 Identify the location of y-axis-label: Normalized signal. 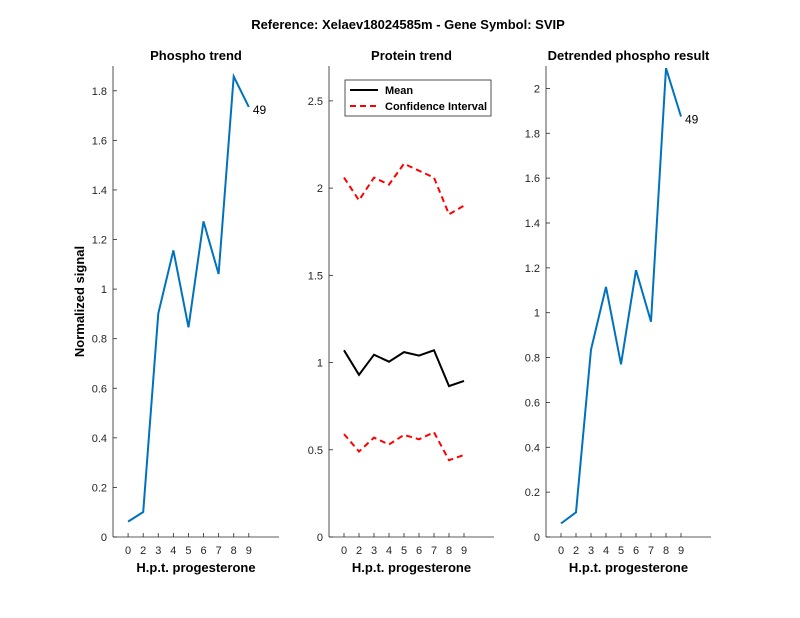
(79, 301).